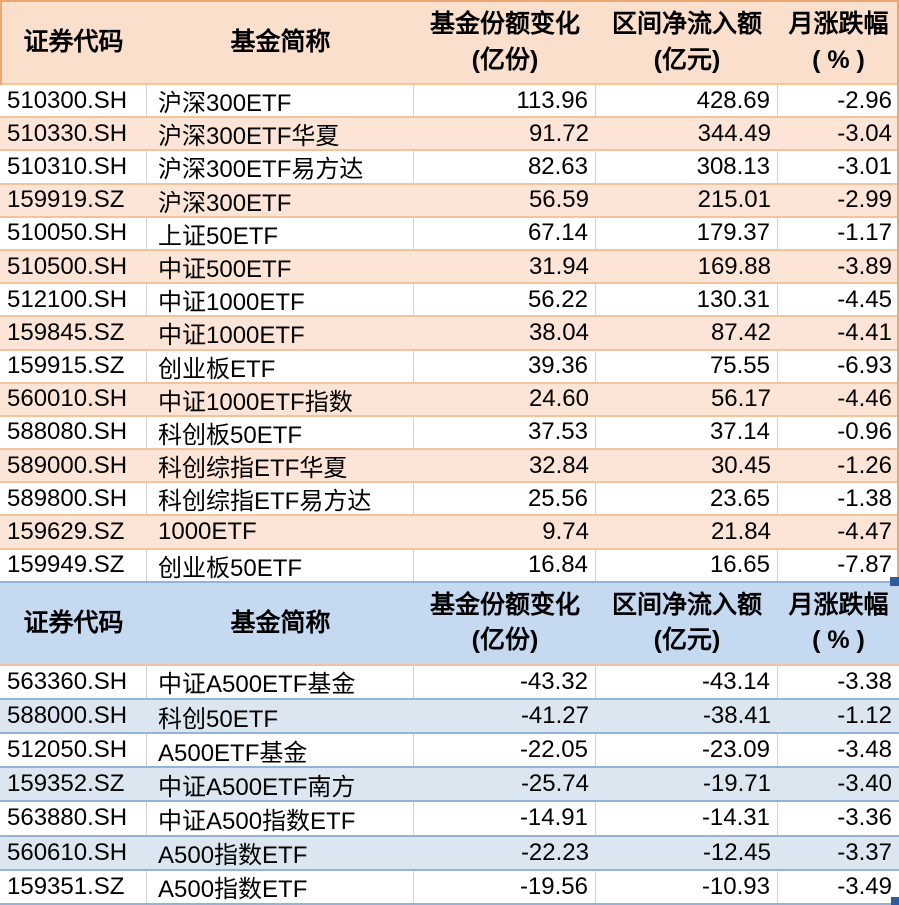  What do you see at coordinates (73, 886) in the screenshot?
I see `cell-security-code: 159351.SZ` at bounding box center [73, 886].